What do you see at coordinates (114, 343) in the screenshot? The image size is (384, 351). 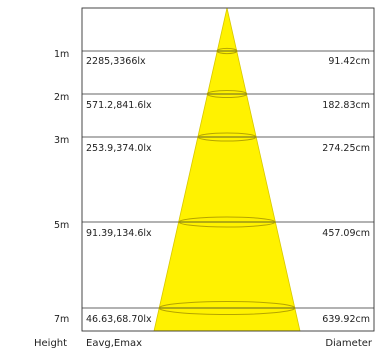 I see `eavg-emax-column-label: Eavg,Emax` at bounding box center [114, 343].